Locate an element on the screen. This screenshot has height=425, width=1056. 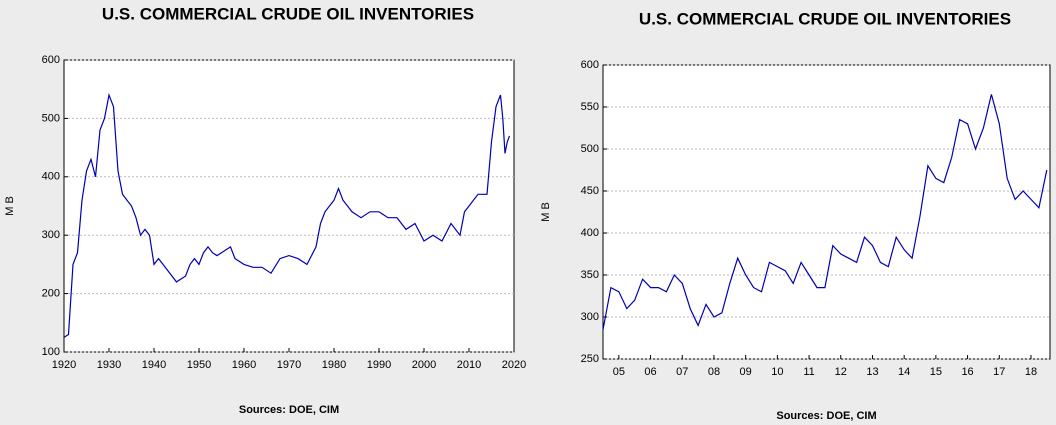
x-tick-label: 14 is located at coordinates (904, 372).